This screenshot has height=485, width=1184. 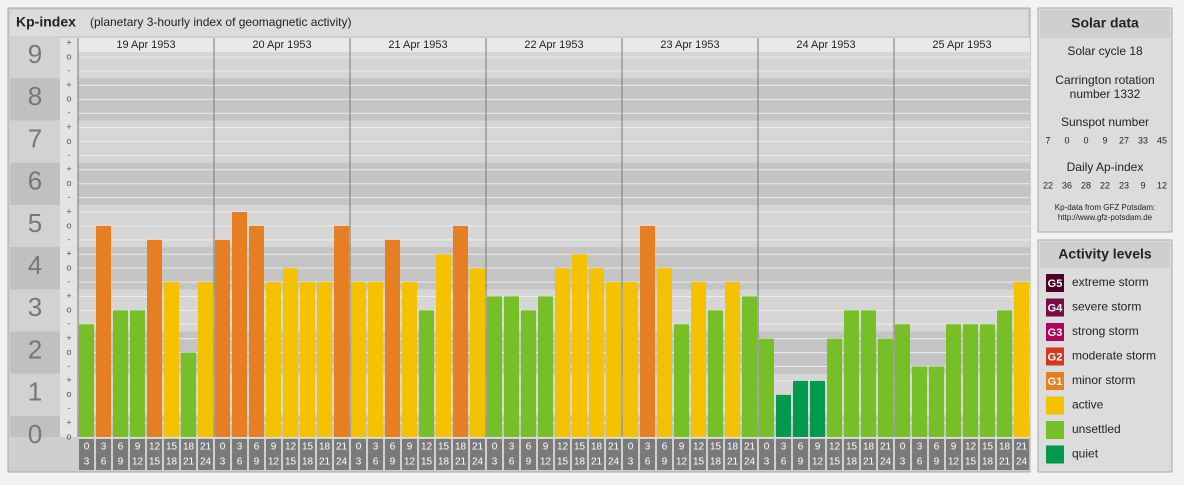 I want to click on legend-label: strong storm, so click(x=1105, y=331).